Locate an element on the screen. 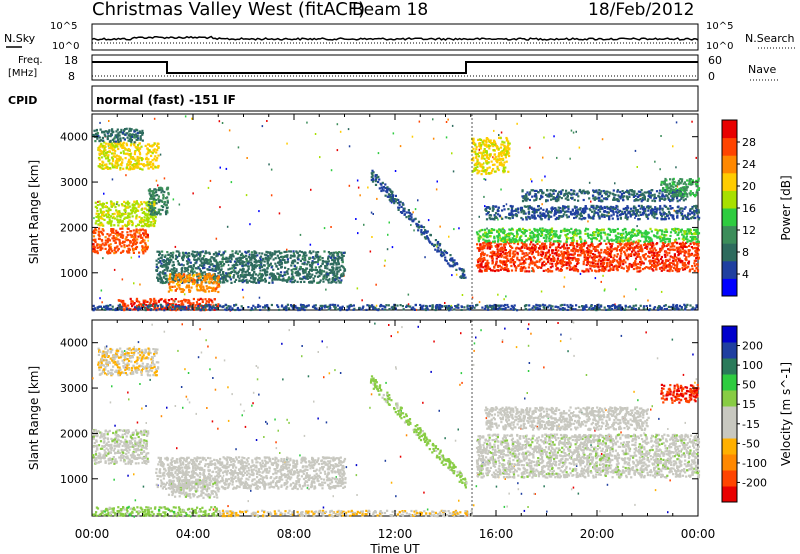  noise-right-tick-top: 10^5 is located at coordinates (719, 26).